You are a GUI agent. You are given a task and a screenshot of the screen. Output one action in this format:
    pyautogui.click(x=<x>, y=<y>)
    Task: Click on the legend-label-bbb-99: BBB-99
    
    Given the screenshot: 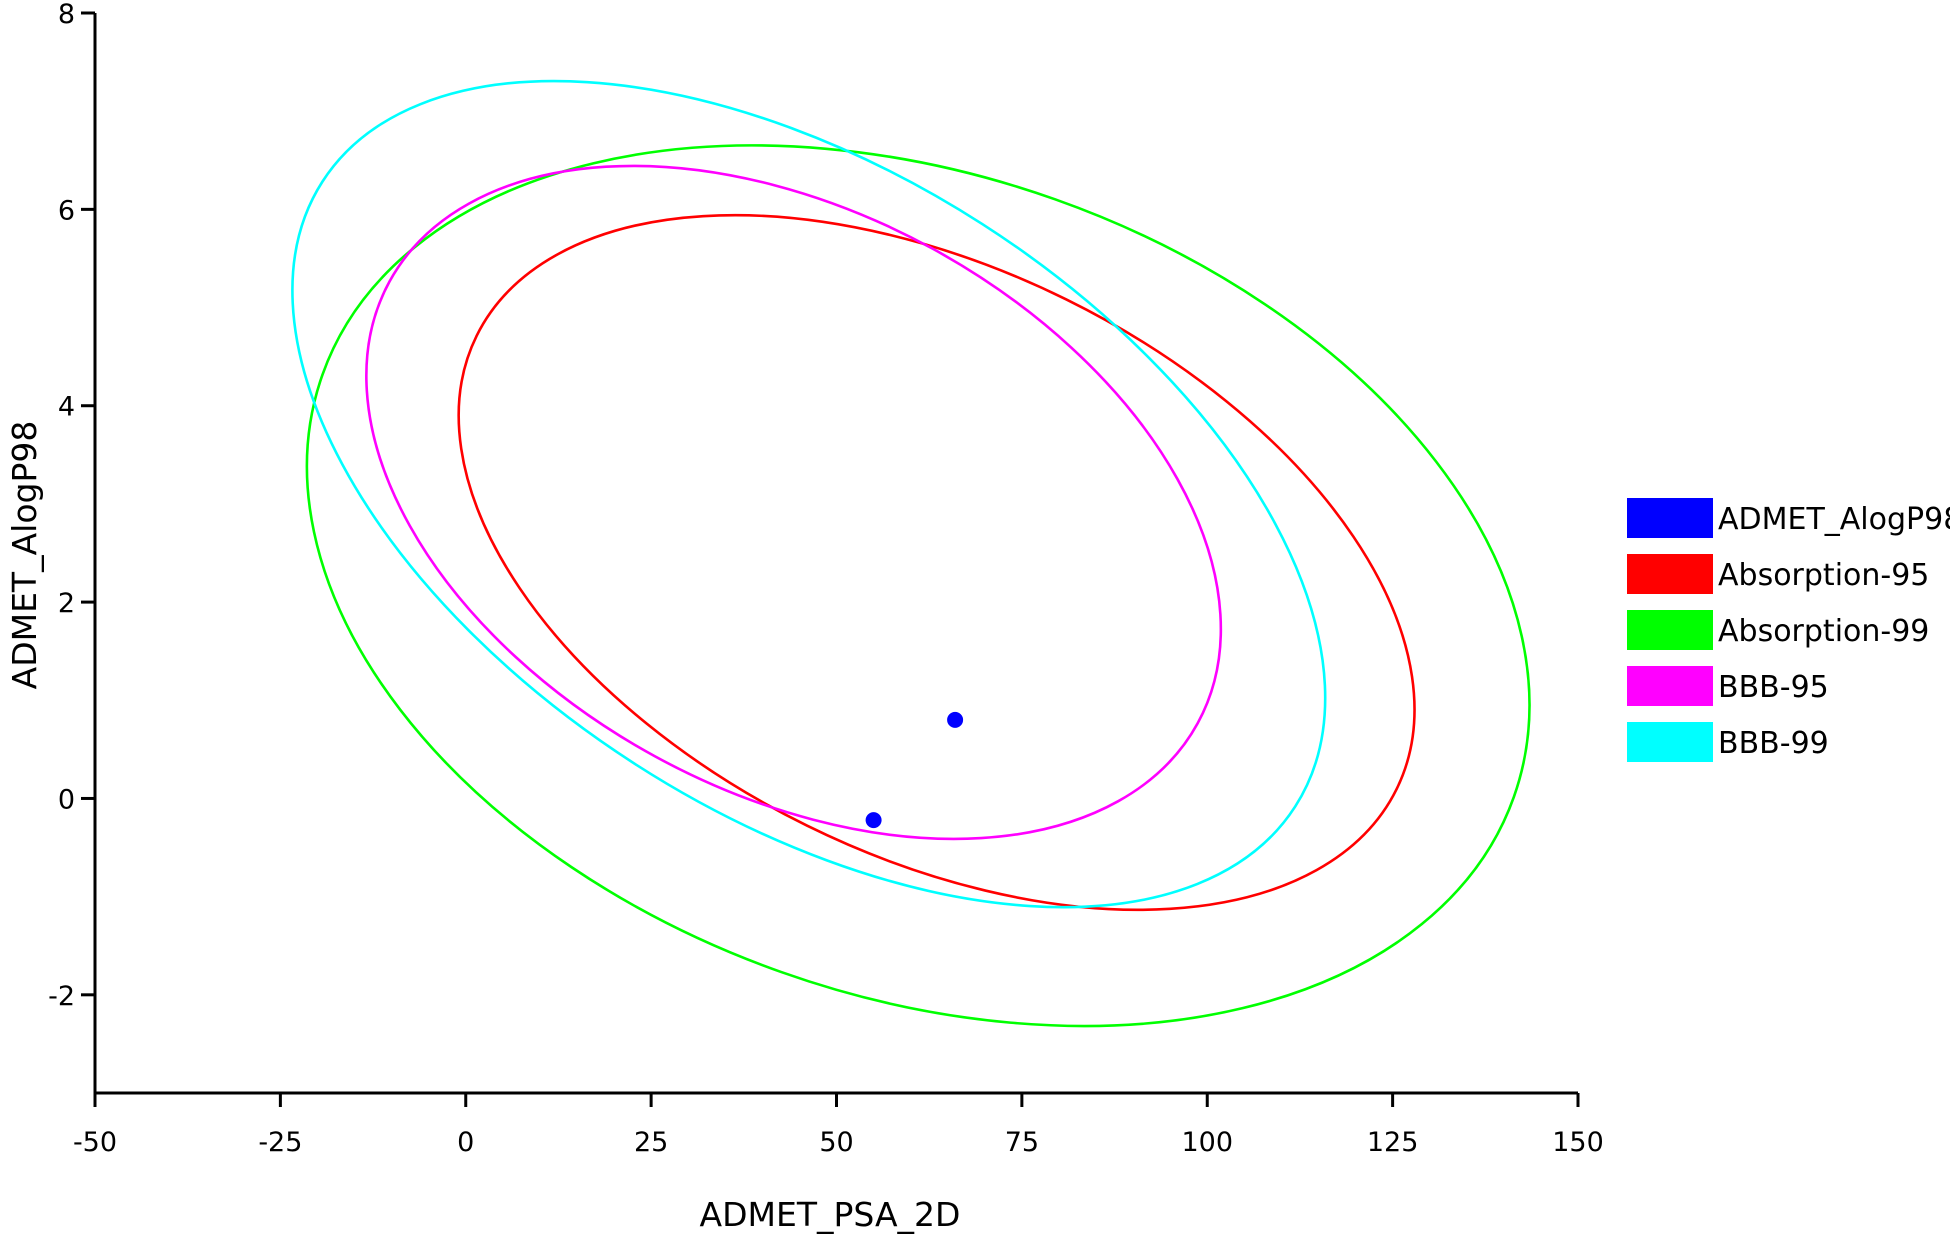 What is the action you would take?
    pyautogui.click(x=1773, y=743)
    